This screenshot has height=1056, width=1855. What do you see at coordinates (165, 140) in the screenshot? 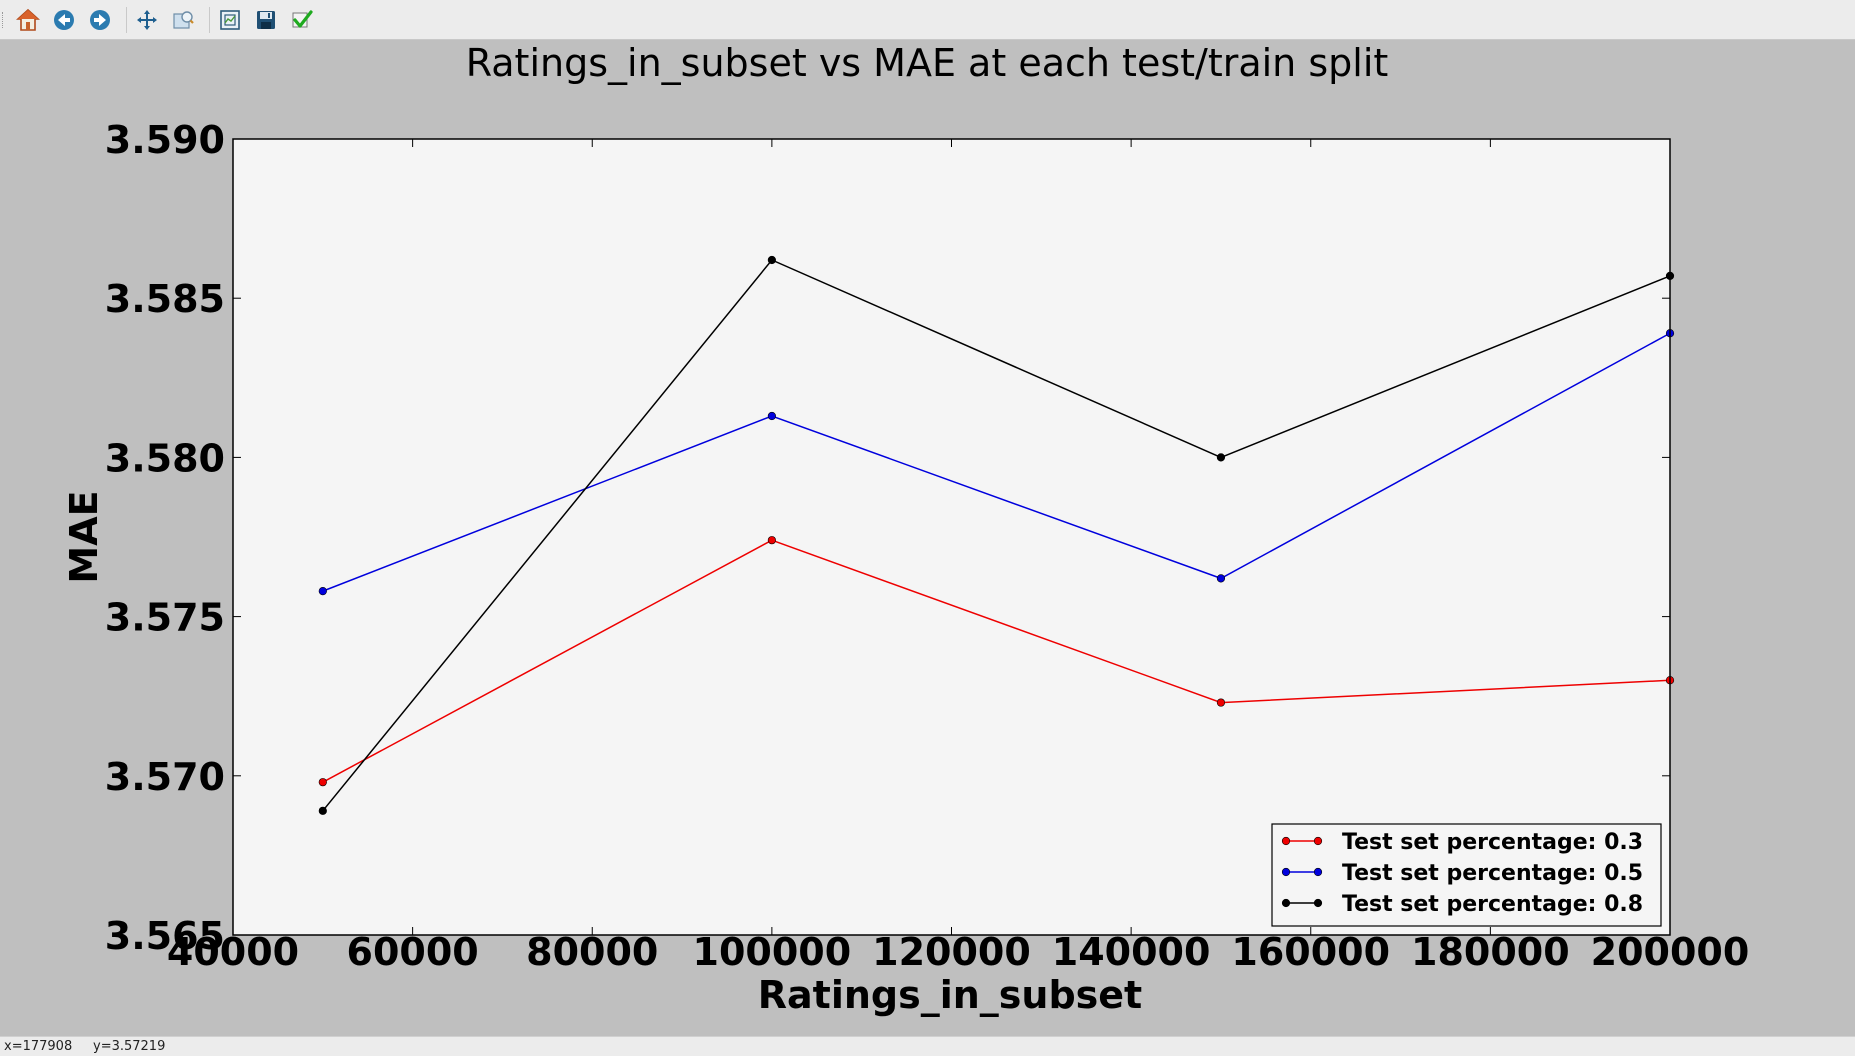
I see `y-tick-label: 3.590` at bounding box center [165, 140].